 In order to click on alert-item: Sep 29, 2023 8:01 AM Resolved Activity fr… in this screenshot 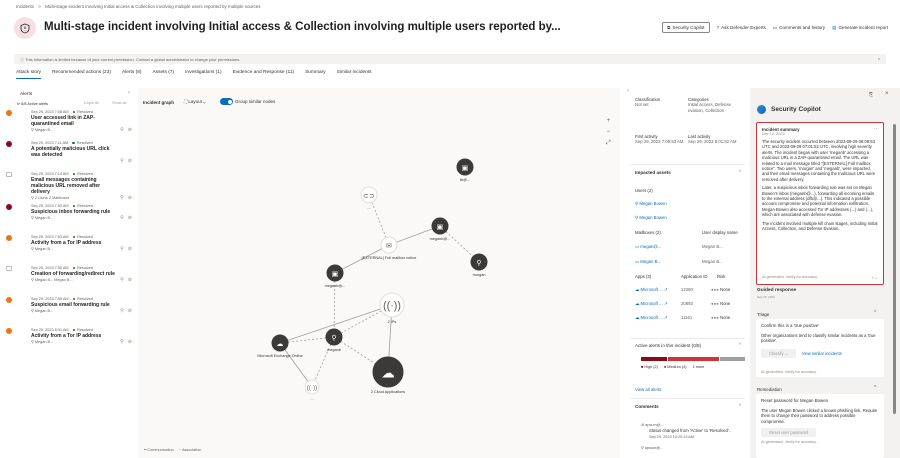, I will do `click(68, 336)`.